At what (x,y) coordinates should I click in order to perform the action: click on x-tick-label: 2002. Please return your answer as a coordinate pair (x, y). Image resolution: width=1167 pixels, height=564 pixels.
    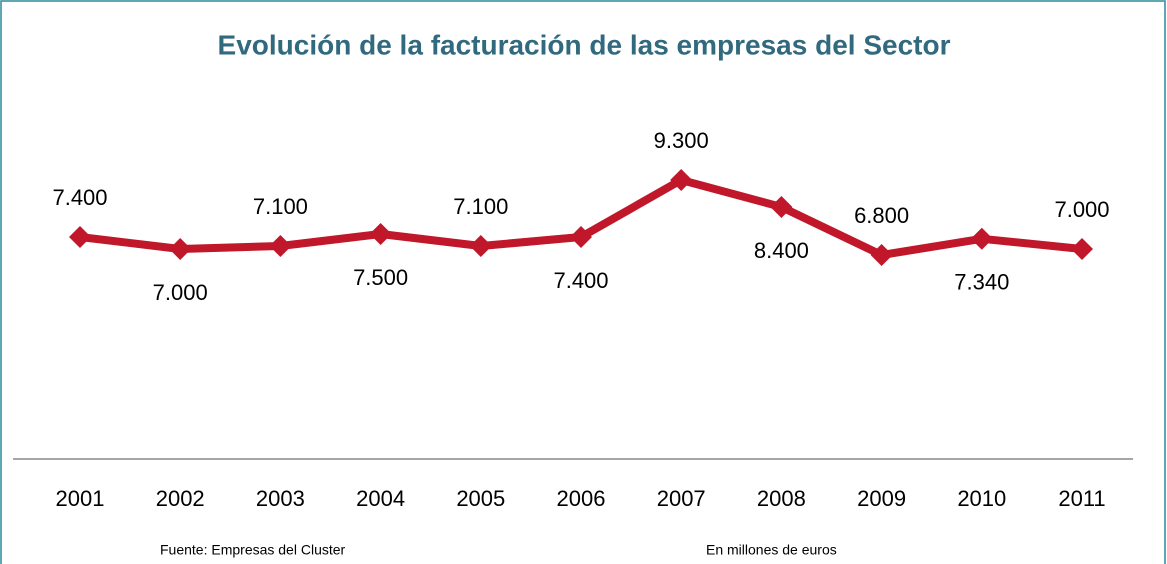
    Looking at the image, I should click on (180, 498).